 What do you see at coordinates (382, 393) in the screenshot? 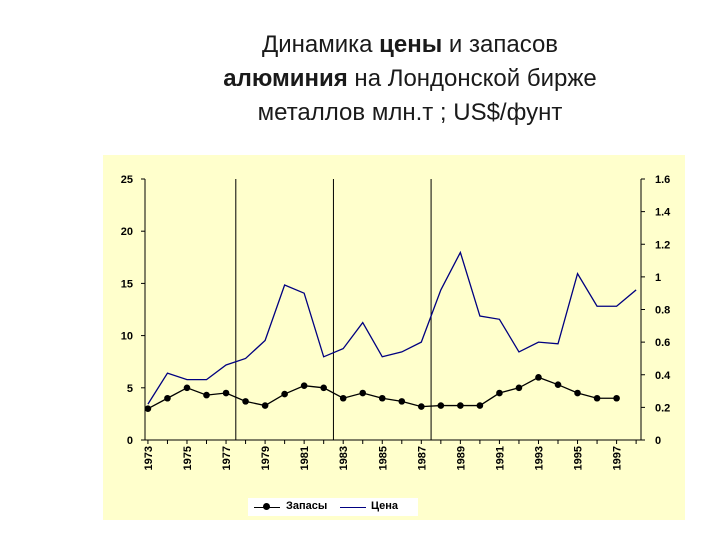
I see `series-line-stocks` at bounding box center [382, 393].